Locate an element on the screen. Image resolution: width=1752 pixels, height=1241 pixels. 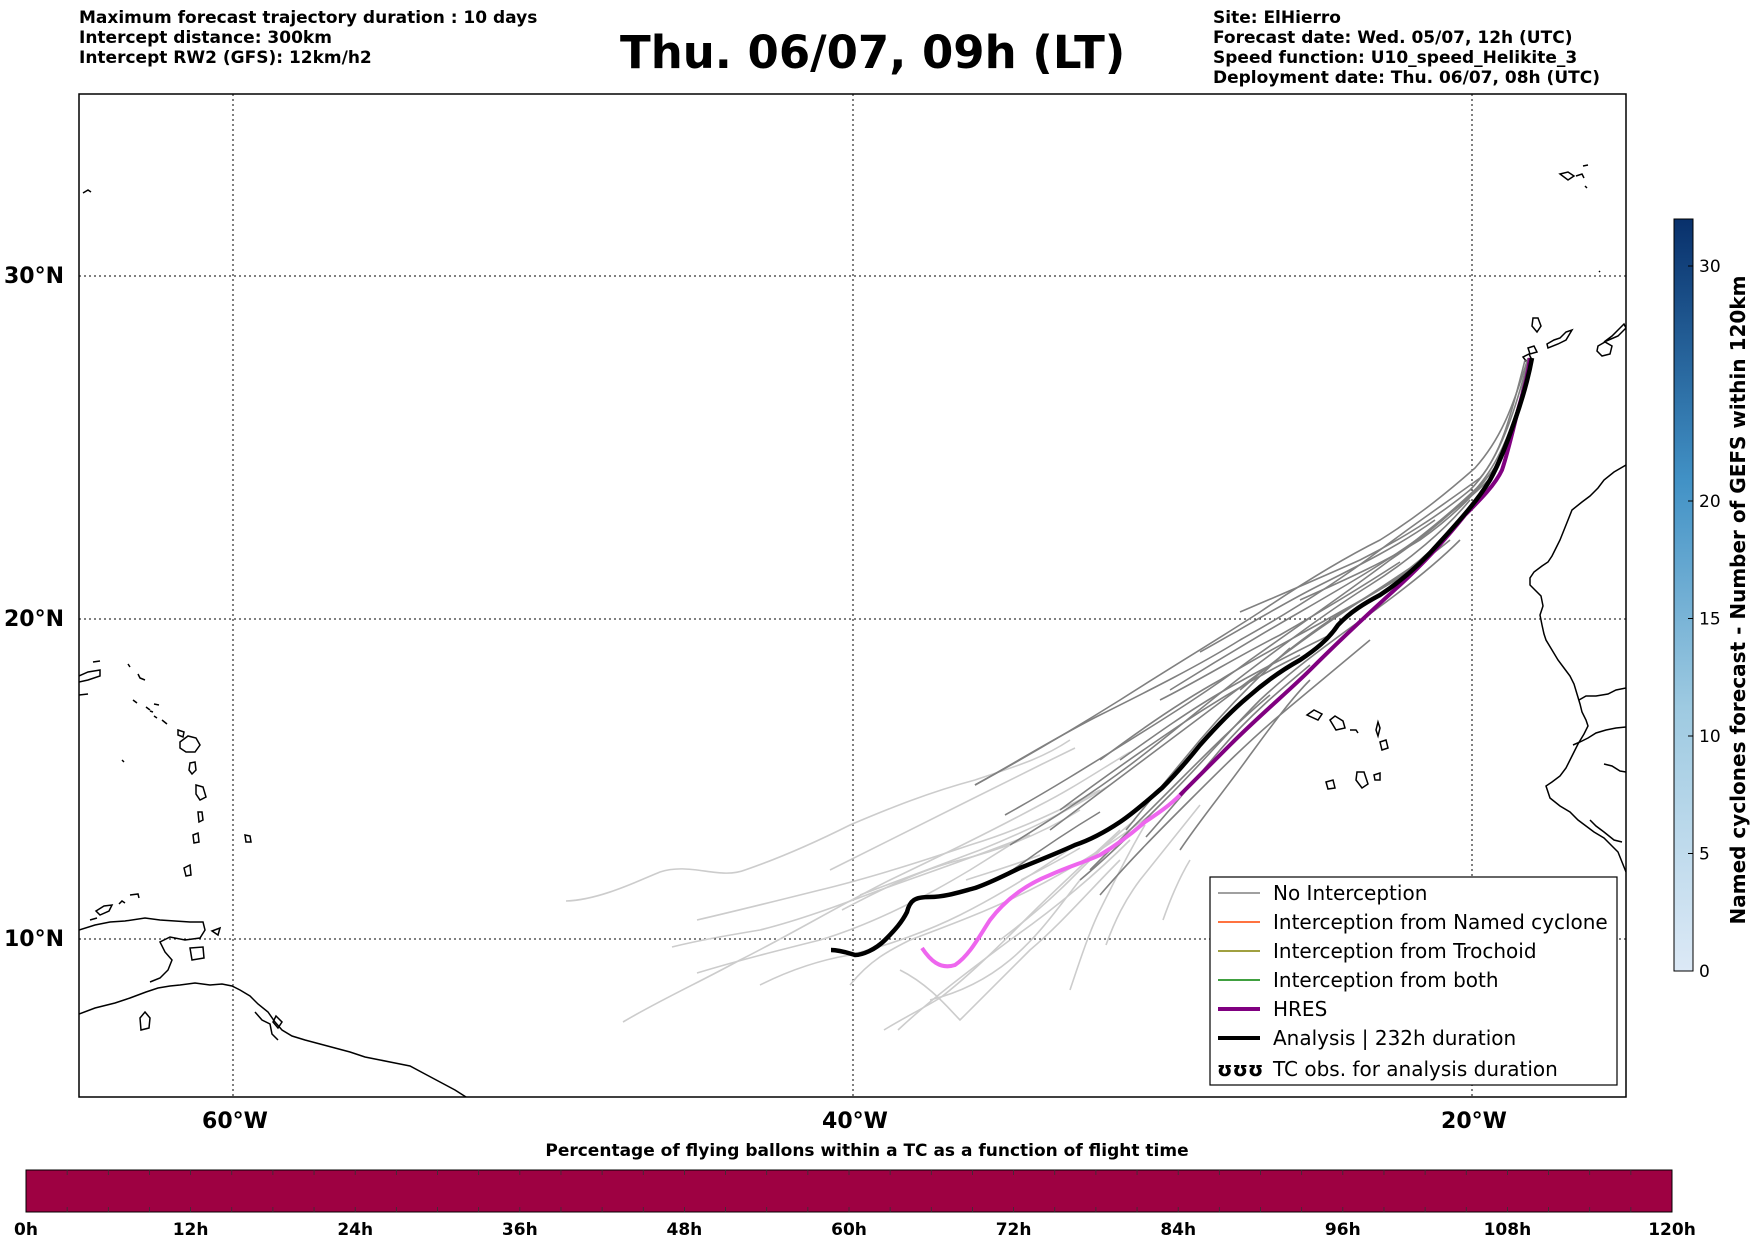
bottom-bar-tick-label: 24h is located at coordinates (355, 1230).